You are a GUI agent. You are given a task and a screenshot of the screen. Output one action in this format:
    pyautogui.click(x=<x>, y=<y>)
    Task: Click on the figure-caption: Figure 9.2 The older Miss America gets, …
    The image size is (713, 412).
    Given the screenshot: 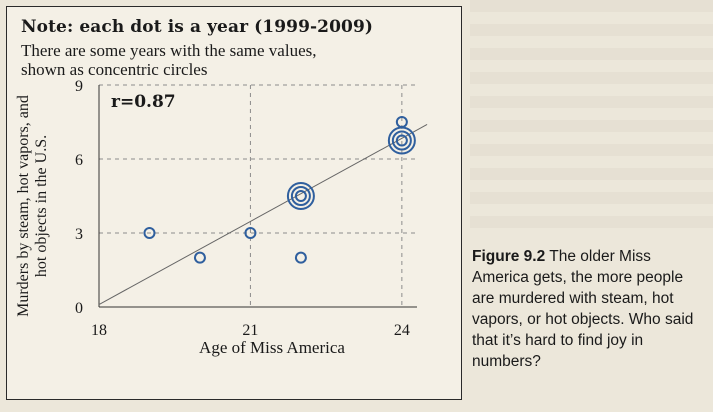 What is the action you would take?
    pyautogui.click(x=590, y=309)
    